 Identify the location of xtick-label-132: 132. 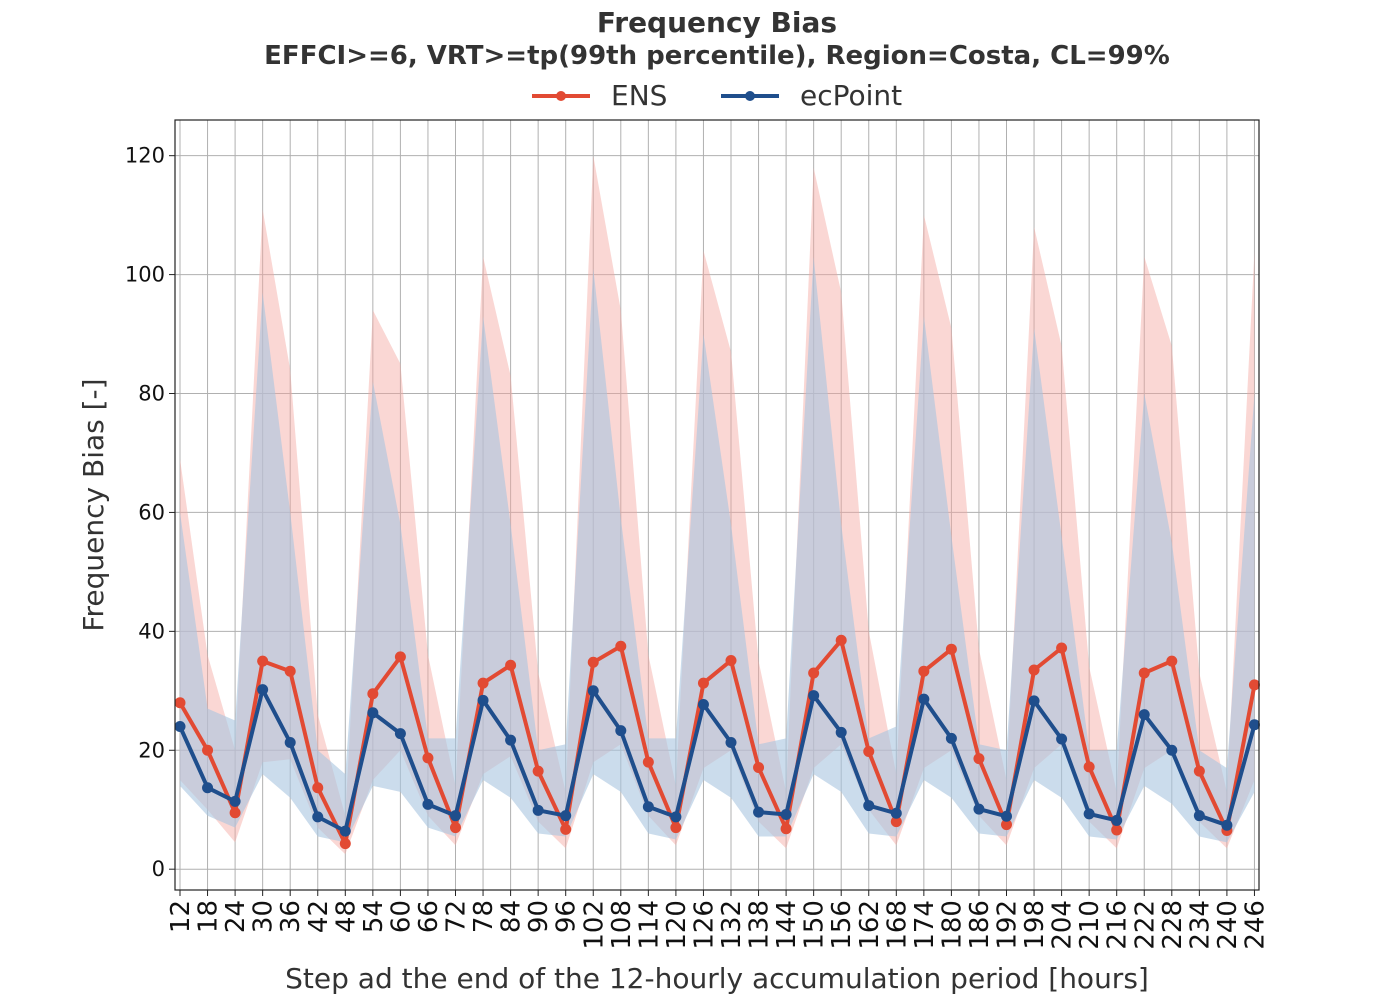
(732, 925).